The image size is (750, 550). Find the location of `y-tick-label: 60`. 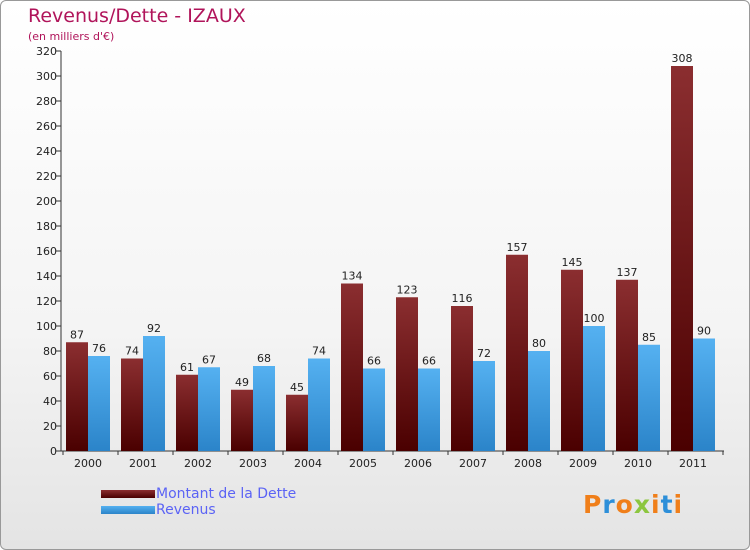

y-tick-label: 60 is located at coordinates (50, 376).